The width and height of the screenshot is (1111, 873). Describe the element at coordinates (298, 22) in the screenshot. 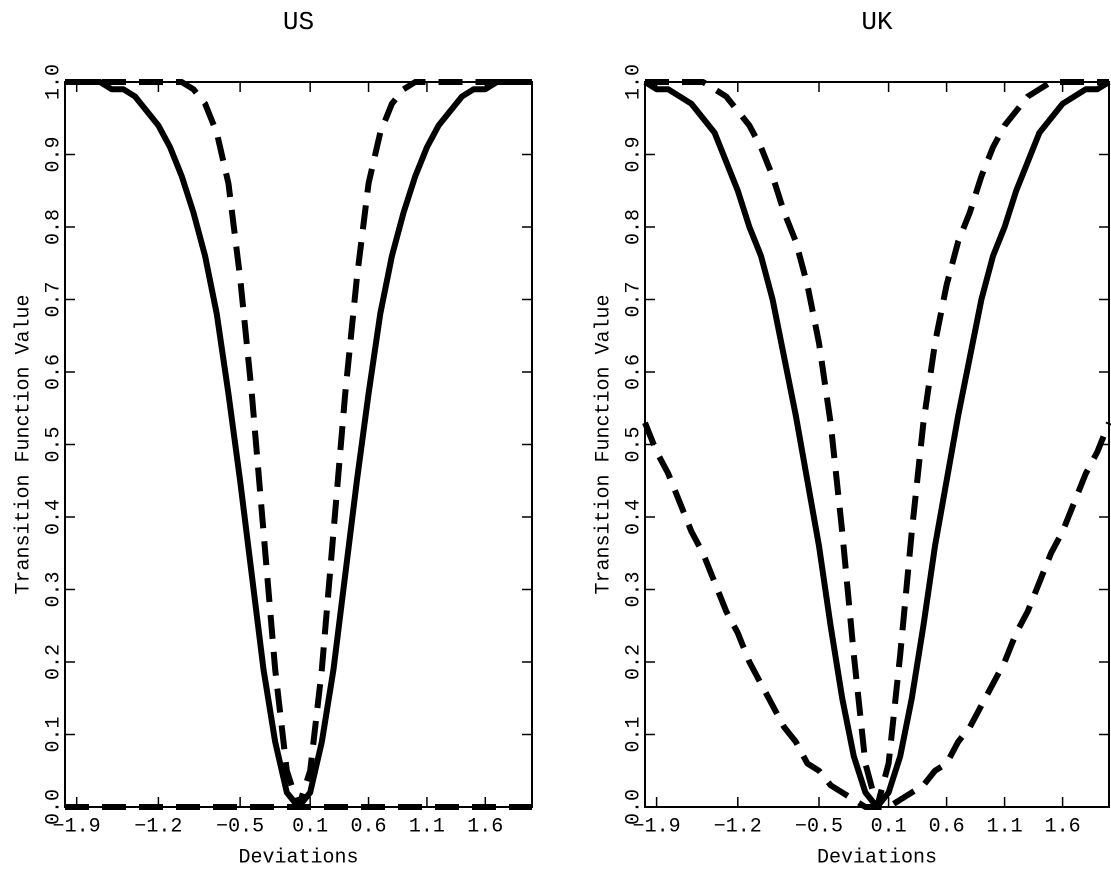

I see `chart-title: US` at that location.